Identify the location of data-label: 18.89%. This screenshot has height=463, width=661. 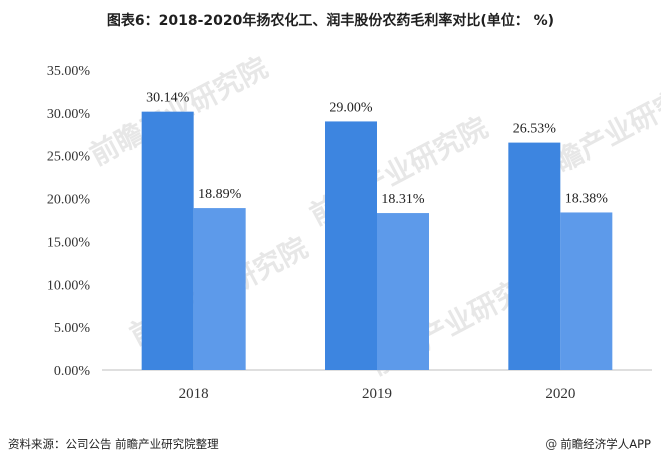
(220, 194).